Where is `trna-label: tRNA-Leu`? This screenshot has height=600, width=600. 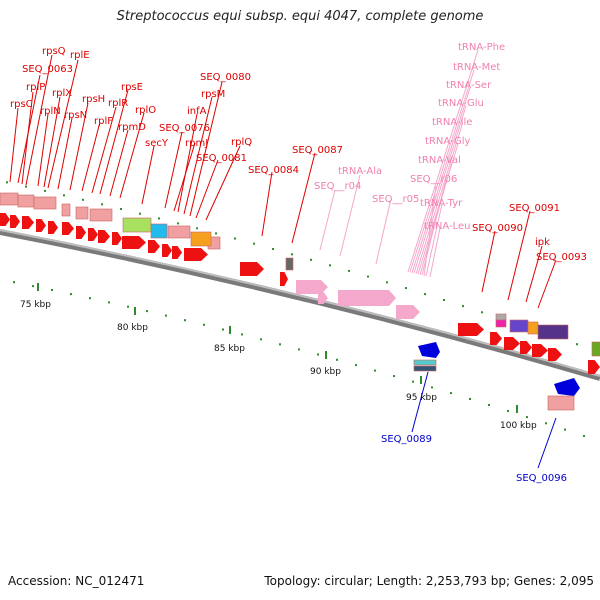
trna-label: tRNA-Leu is located at coordinates (447, 226).